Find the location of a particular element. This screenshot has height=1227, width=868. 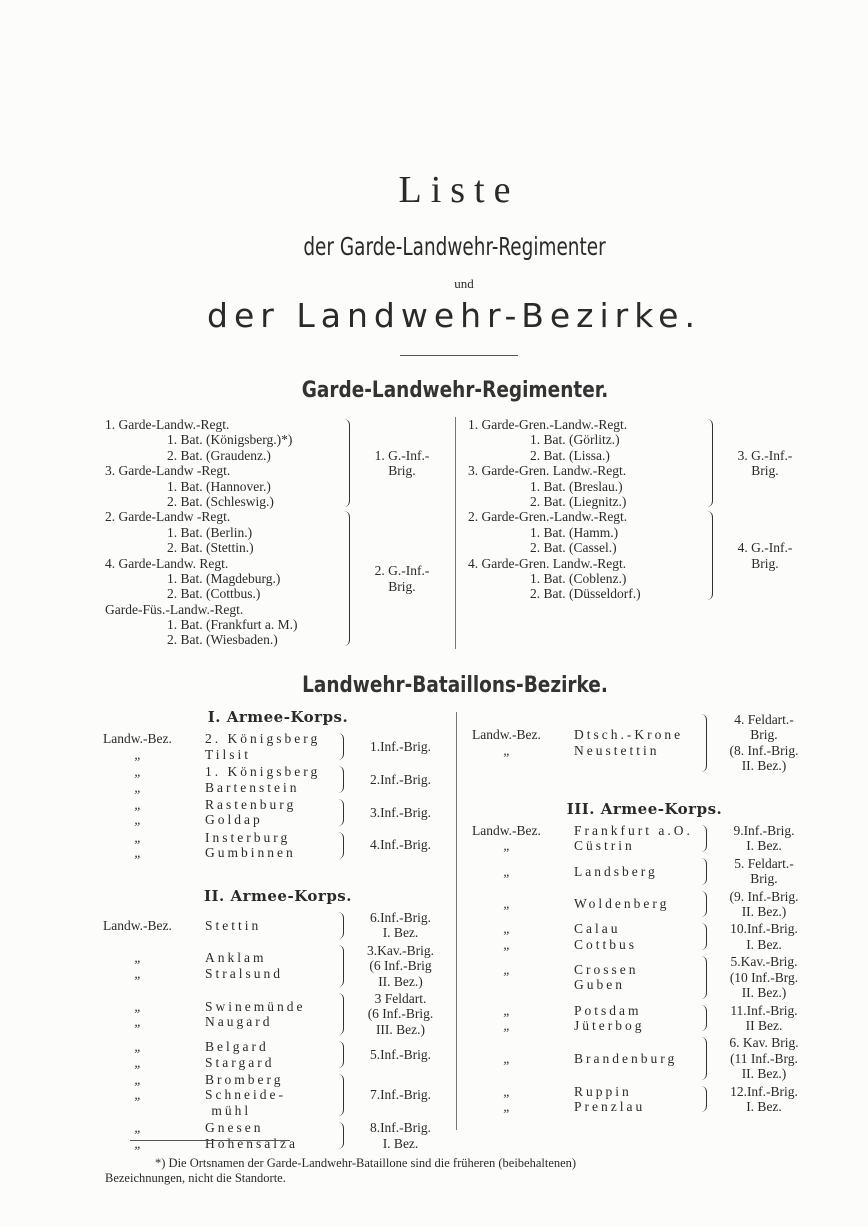

brigade-line: 2.Inf.-Brig. is located at coordinates (400, 779).